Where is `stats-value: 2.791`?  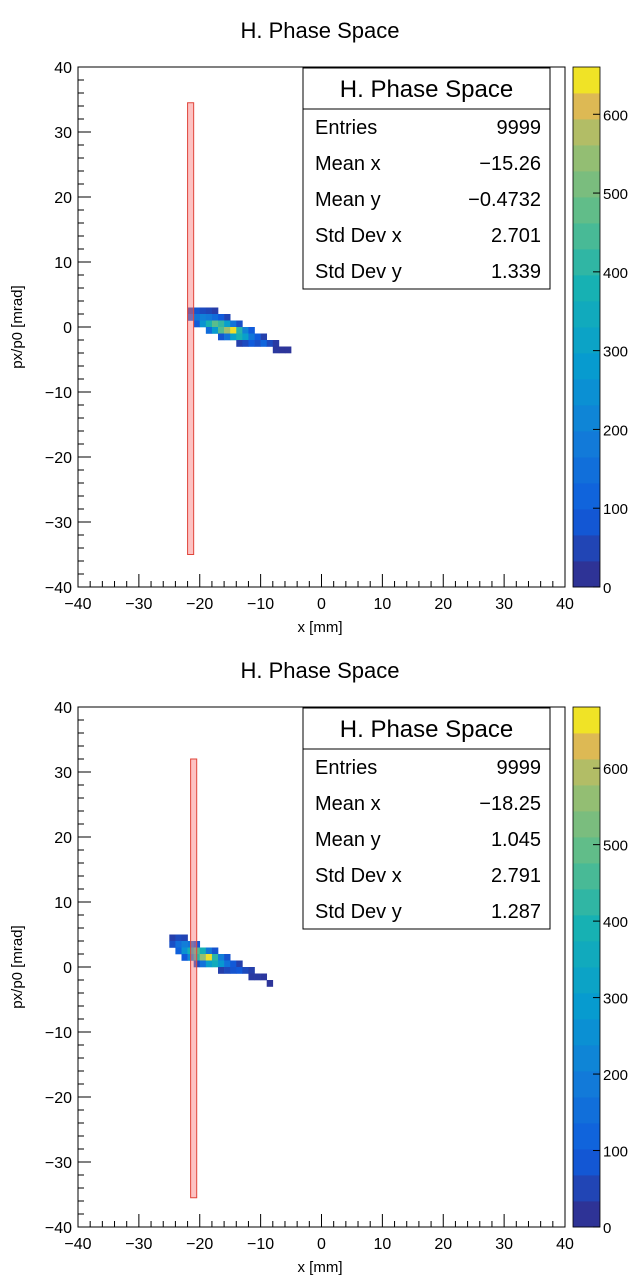
stats-value: 2.791 is located at coordinates (516, 876).